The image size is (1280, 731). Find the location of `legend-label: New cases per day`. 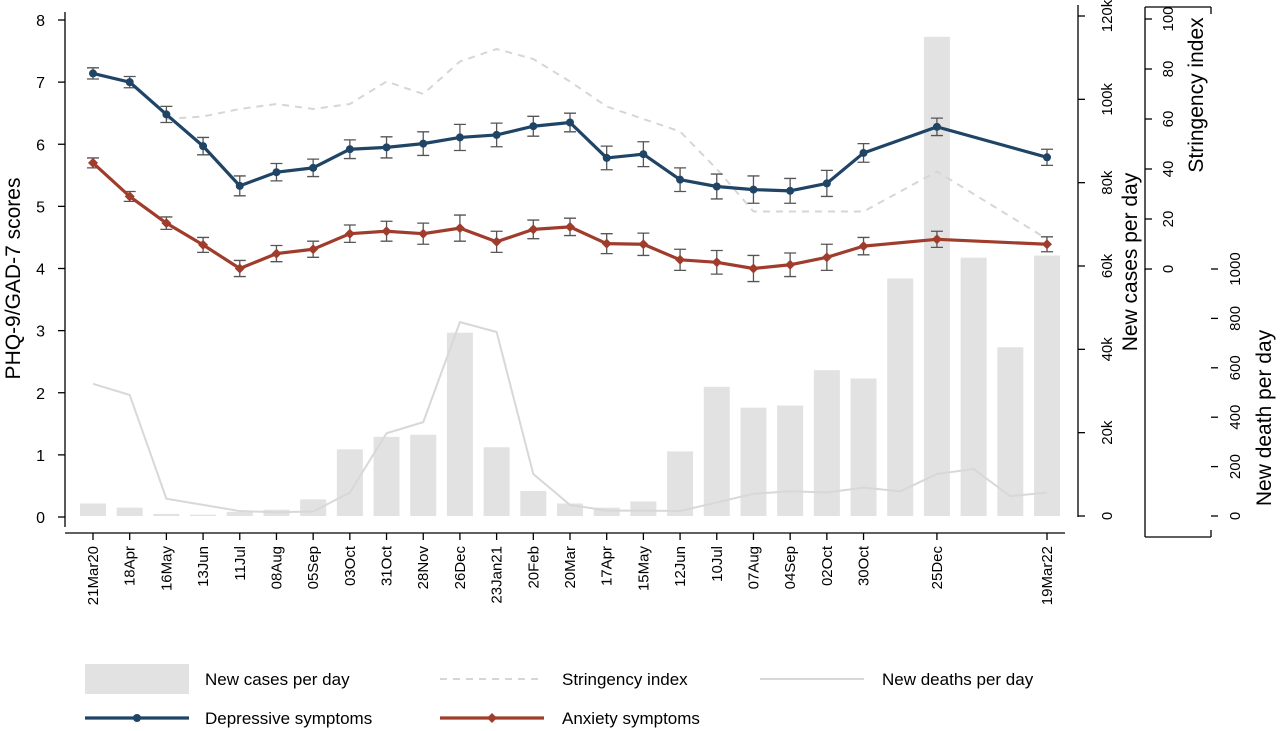

legend-label: New cases per day is located at coordinates (277, 679).